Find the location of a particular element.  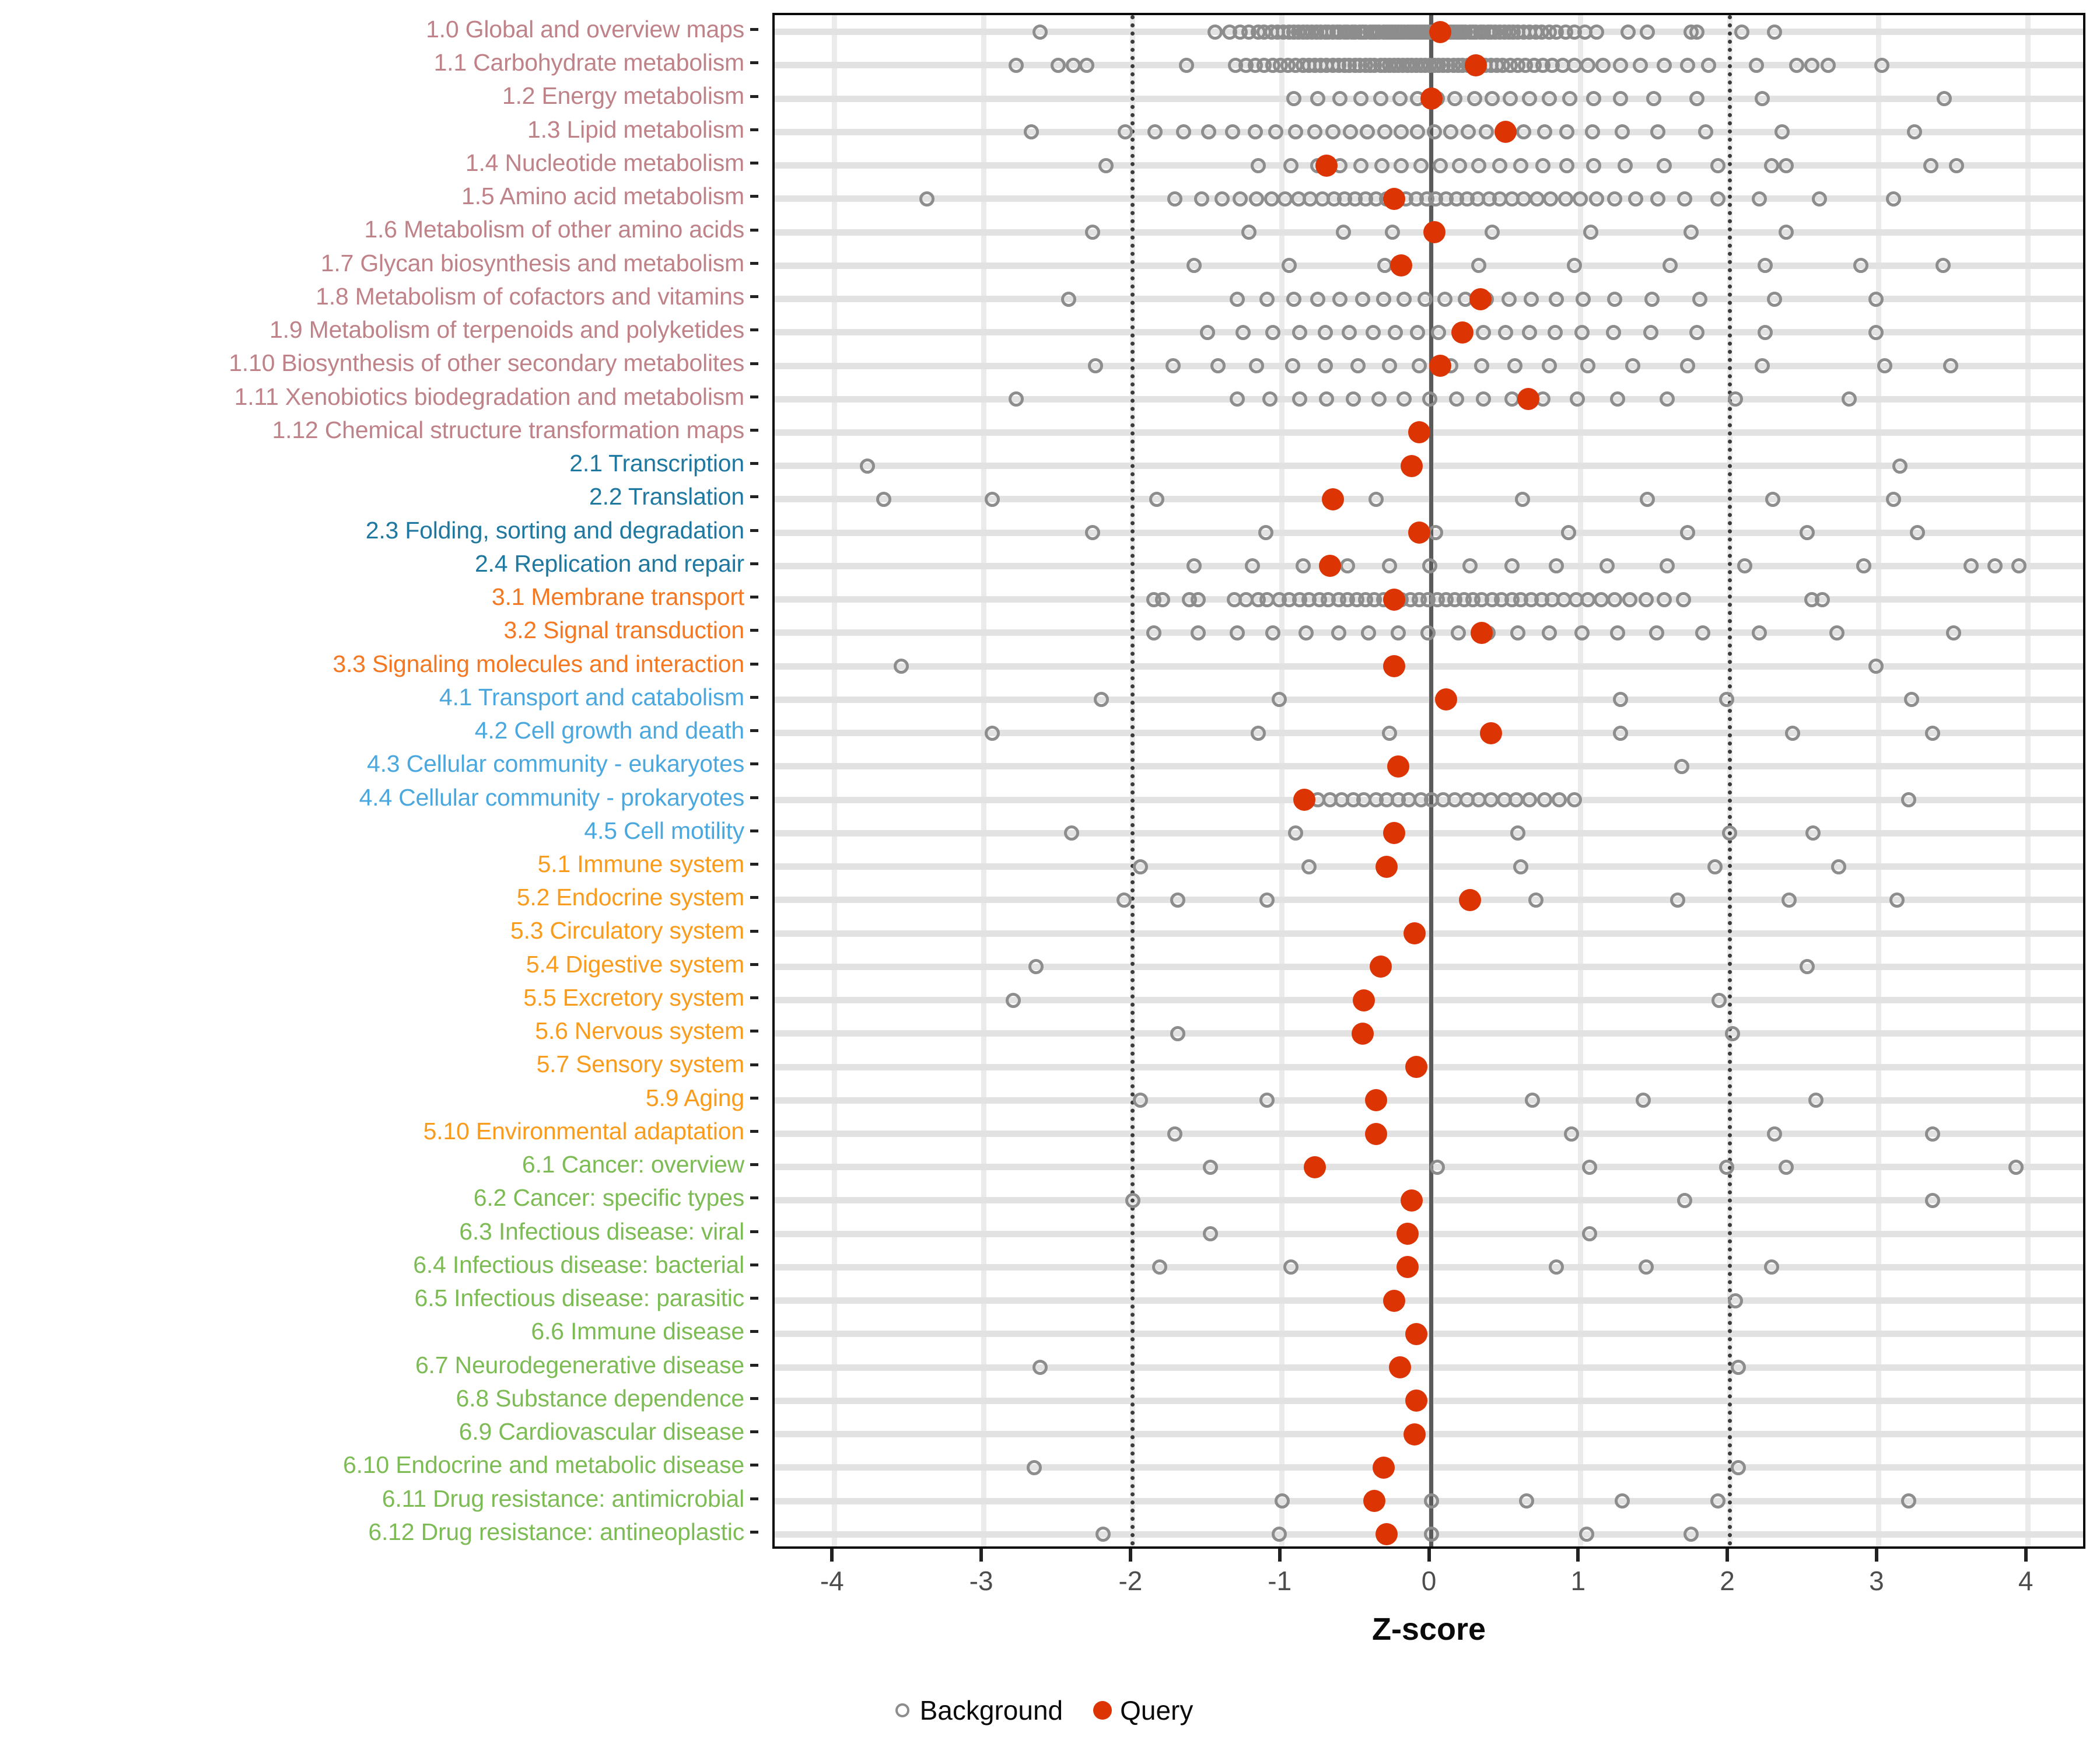

y-axis-label: 6.10 Endocrine and metabolic disease is located at coordinates (543, 1465).